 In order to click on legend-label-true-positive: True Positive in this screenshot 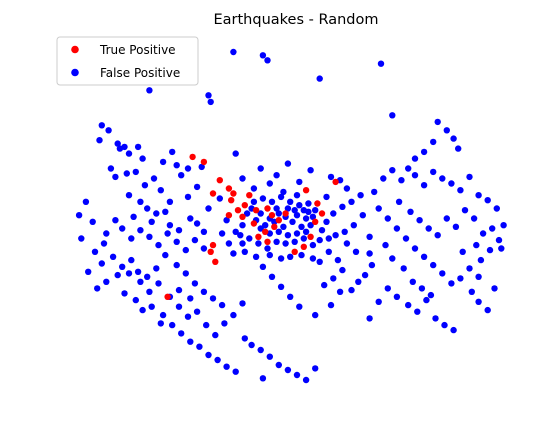, I will do `click(137, 50)`.